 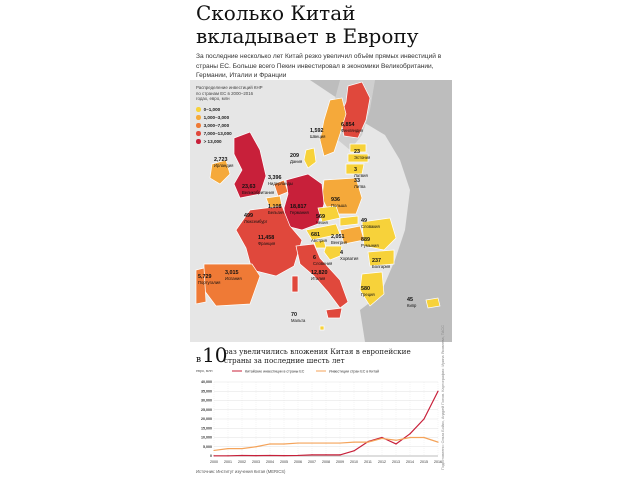 I want to click on country-uk, so click(x=250, y=165).